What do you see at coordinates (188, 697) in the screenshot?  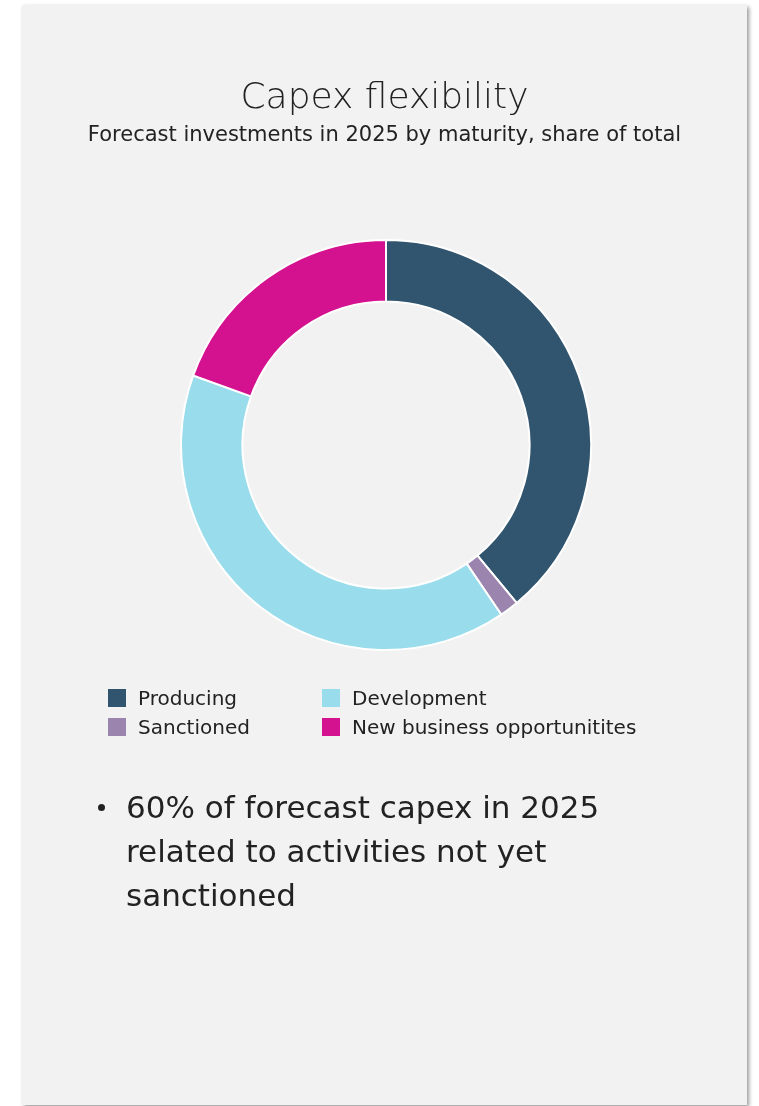 I see `legend-label: Producing` at bounding box center [188, 697].